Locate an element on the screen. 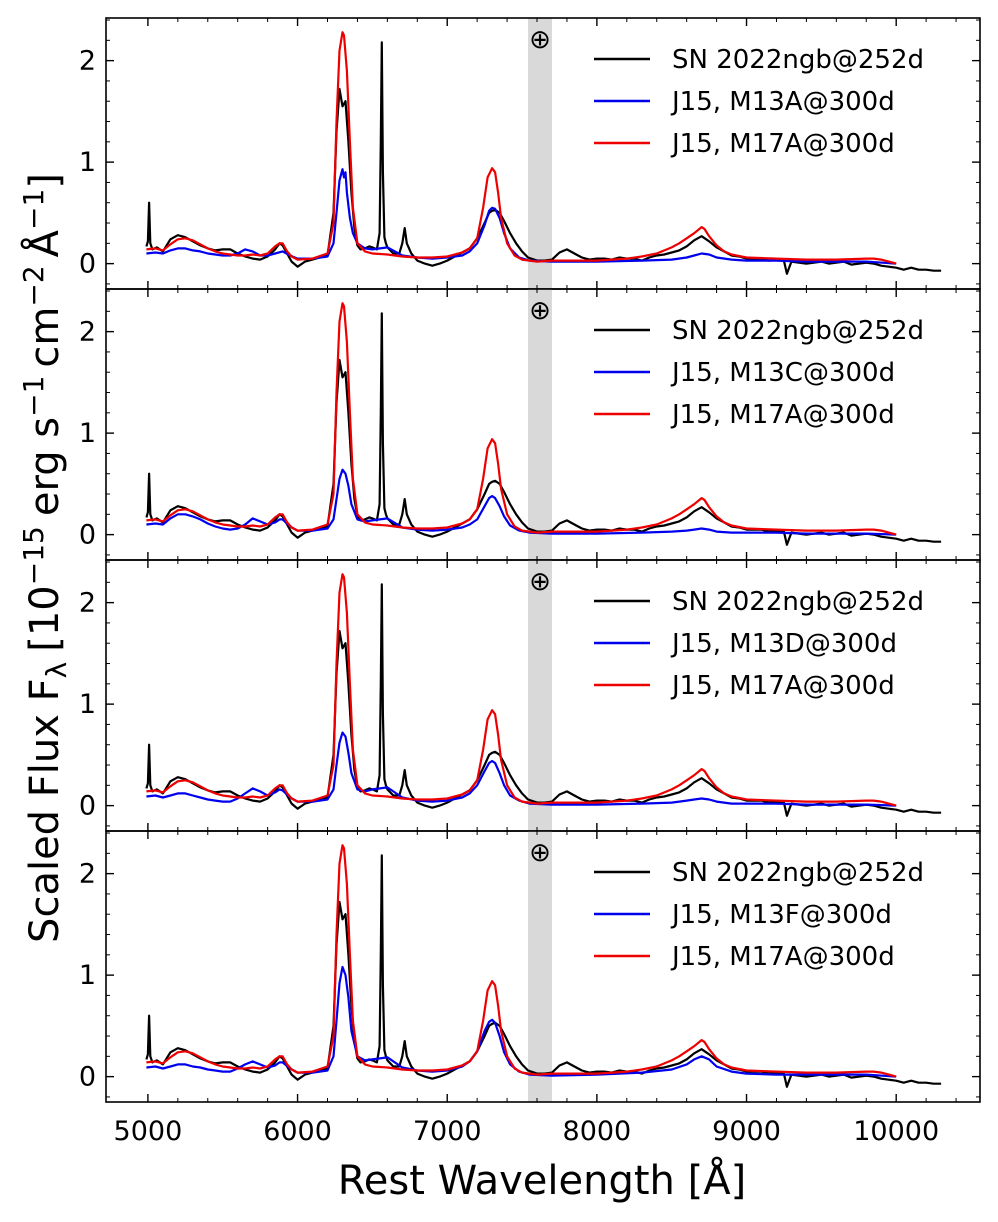 The height and width of the screenshot is (1222, 998). x-tick-label: 7000 is located at coordinates (447, 1131).